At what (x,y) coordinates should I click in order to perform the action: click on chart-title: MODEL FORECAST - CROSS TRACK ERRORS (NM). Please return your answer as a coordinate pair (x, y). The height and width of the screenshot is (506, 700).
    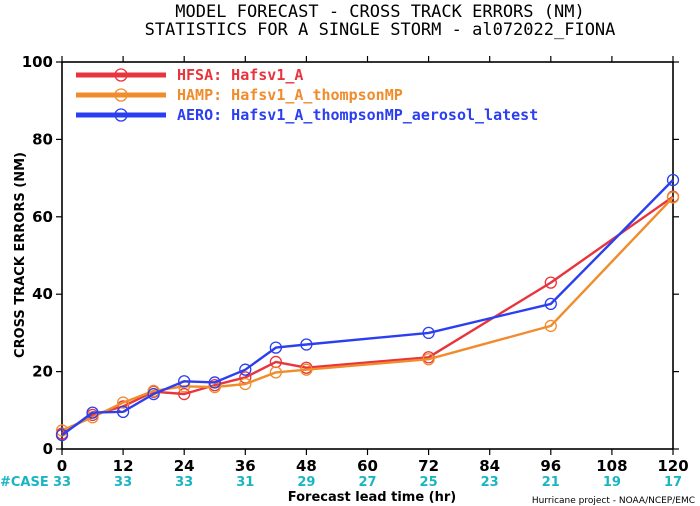
    Looking at the image, I should click on (379, 12).